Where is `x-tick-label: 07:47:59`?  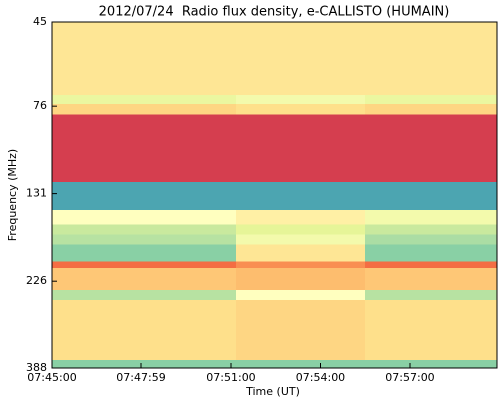
x-tick-label: 07:47:59 is located at coordinates (140, 377).